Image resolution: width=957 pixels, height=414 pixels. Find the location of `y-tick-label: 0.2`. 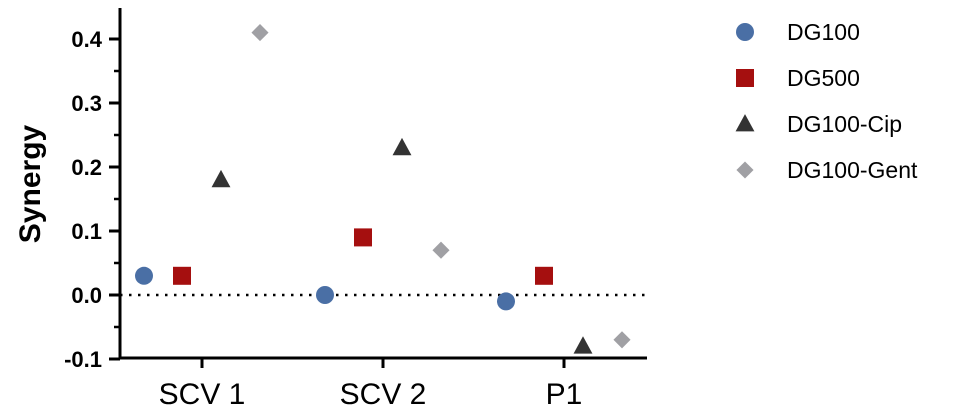

y-tick-label: 0.2 is located at coordinates (86, 167).